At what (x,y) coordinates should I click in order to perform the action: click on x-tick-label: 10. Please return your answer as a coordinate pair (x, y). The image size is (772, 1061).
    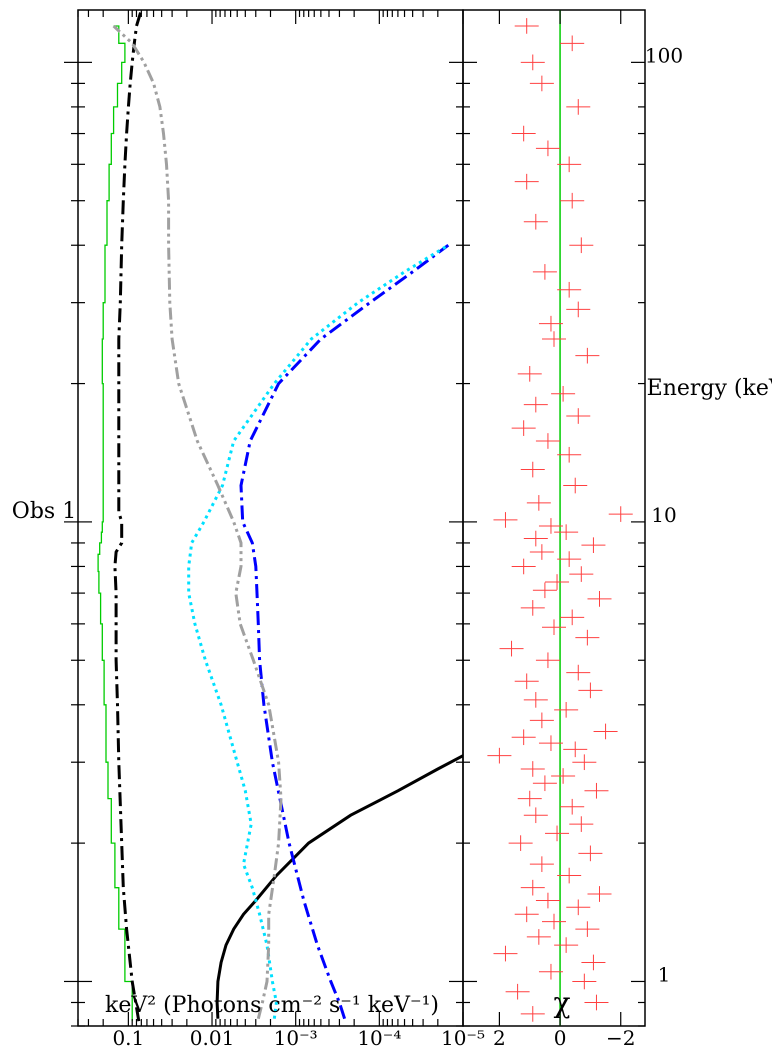
    Looking at the image, I should click on (663, 515).